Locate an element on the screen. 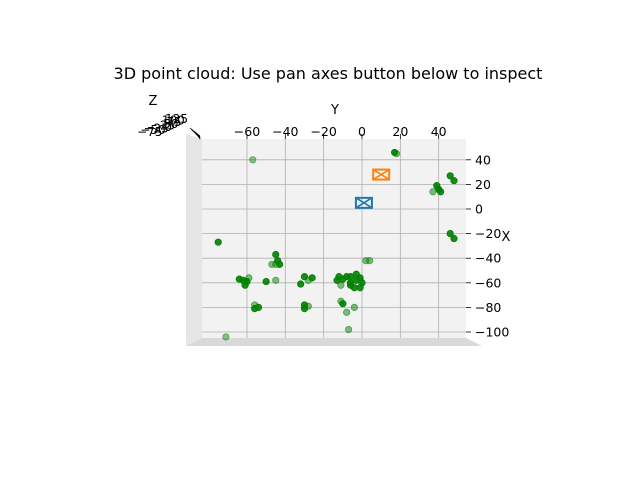 The height and width of the screenshot is (480, 640). x-tick-label: −20 is located at coordinates (488, 233).